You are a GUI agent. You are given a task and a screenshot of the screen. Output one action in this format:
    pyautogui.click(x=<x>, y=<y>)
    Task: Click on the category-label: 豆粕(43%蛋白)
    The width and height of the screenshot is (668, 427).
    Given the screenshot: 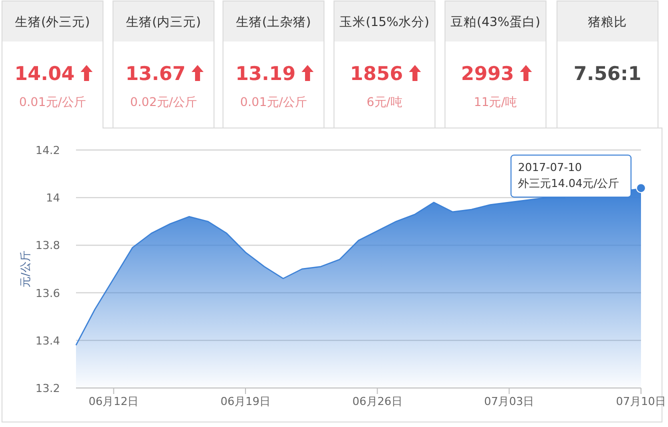 What is the action you would take?
    pyautogui.click(x=495, y=21)
    